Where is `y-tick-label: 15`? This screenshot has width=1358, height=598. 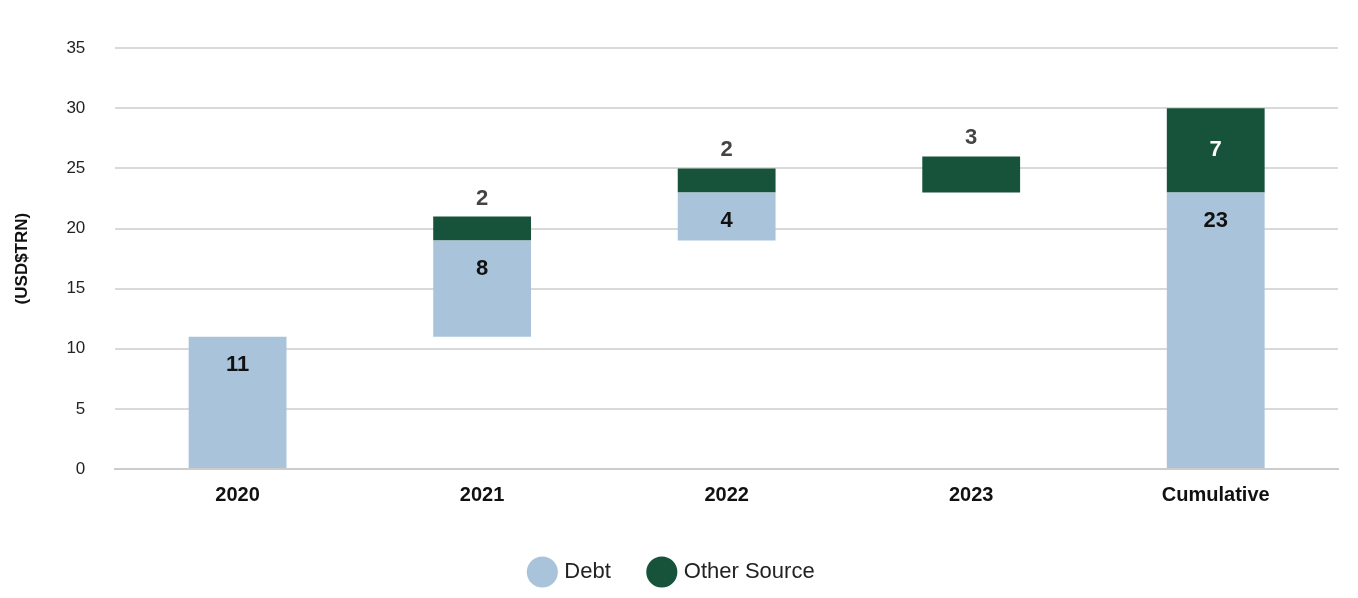
y-tick-label: 15 is located at coordinates (76, 288).